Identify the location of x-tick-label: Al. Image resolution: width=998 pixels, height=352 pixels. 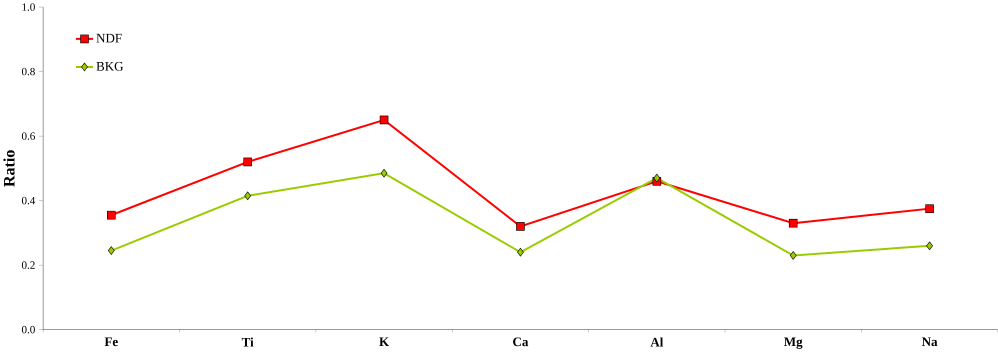
(657, 341).